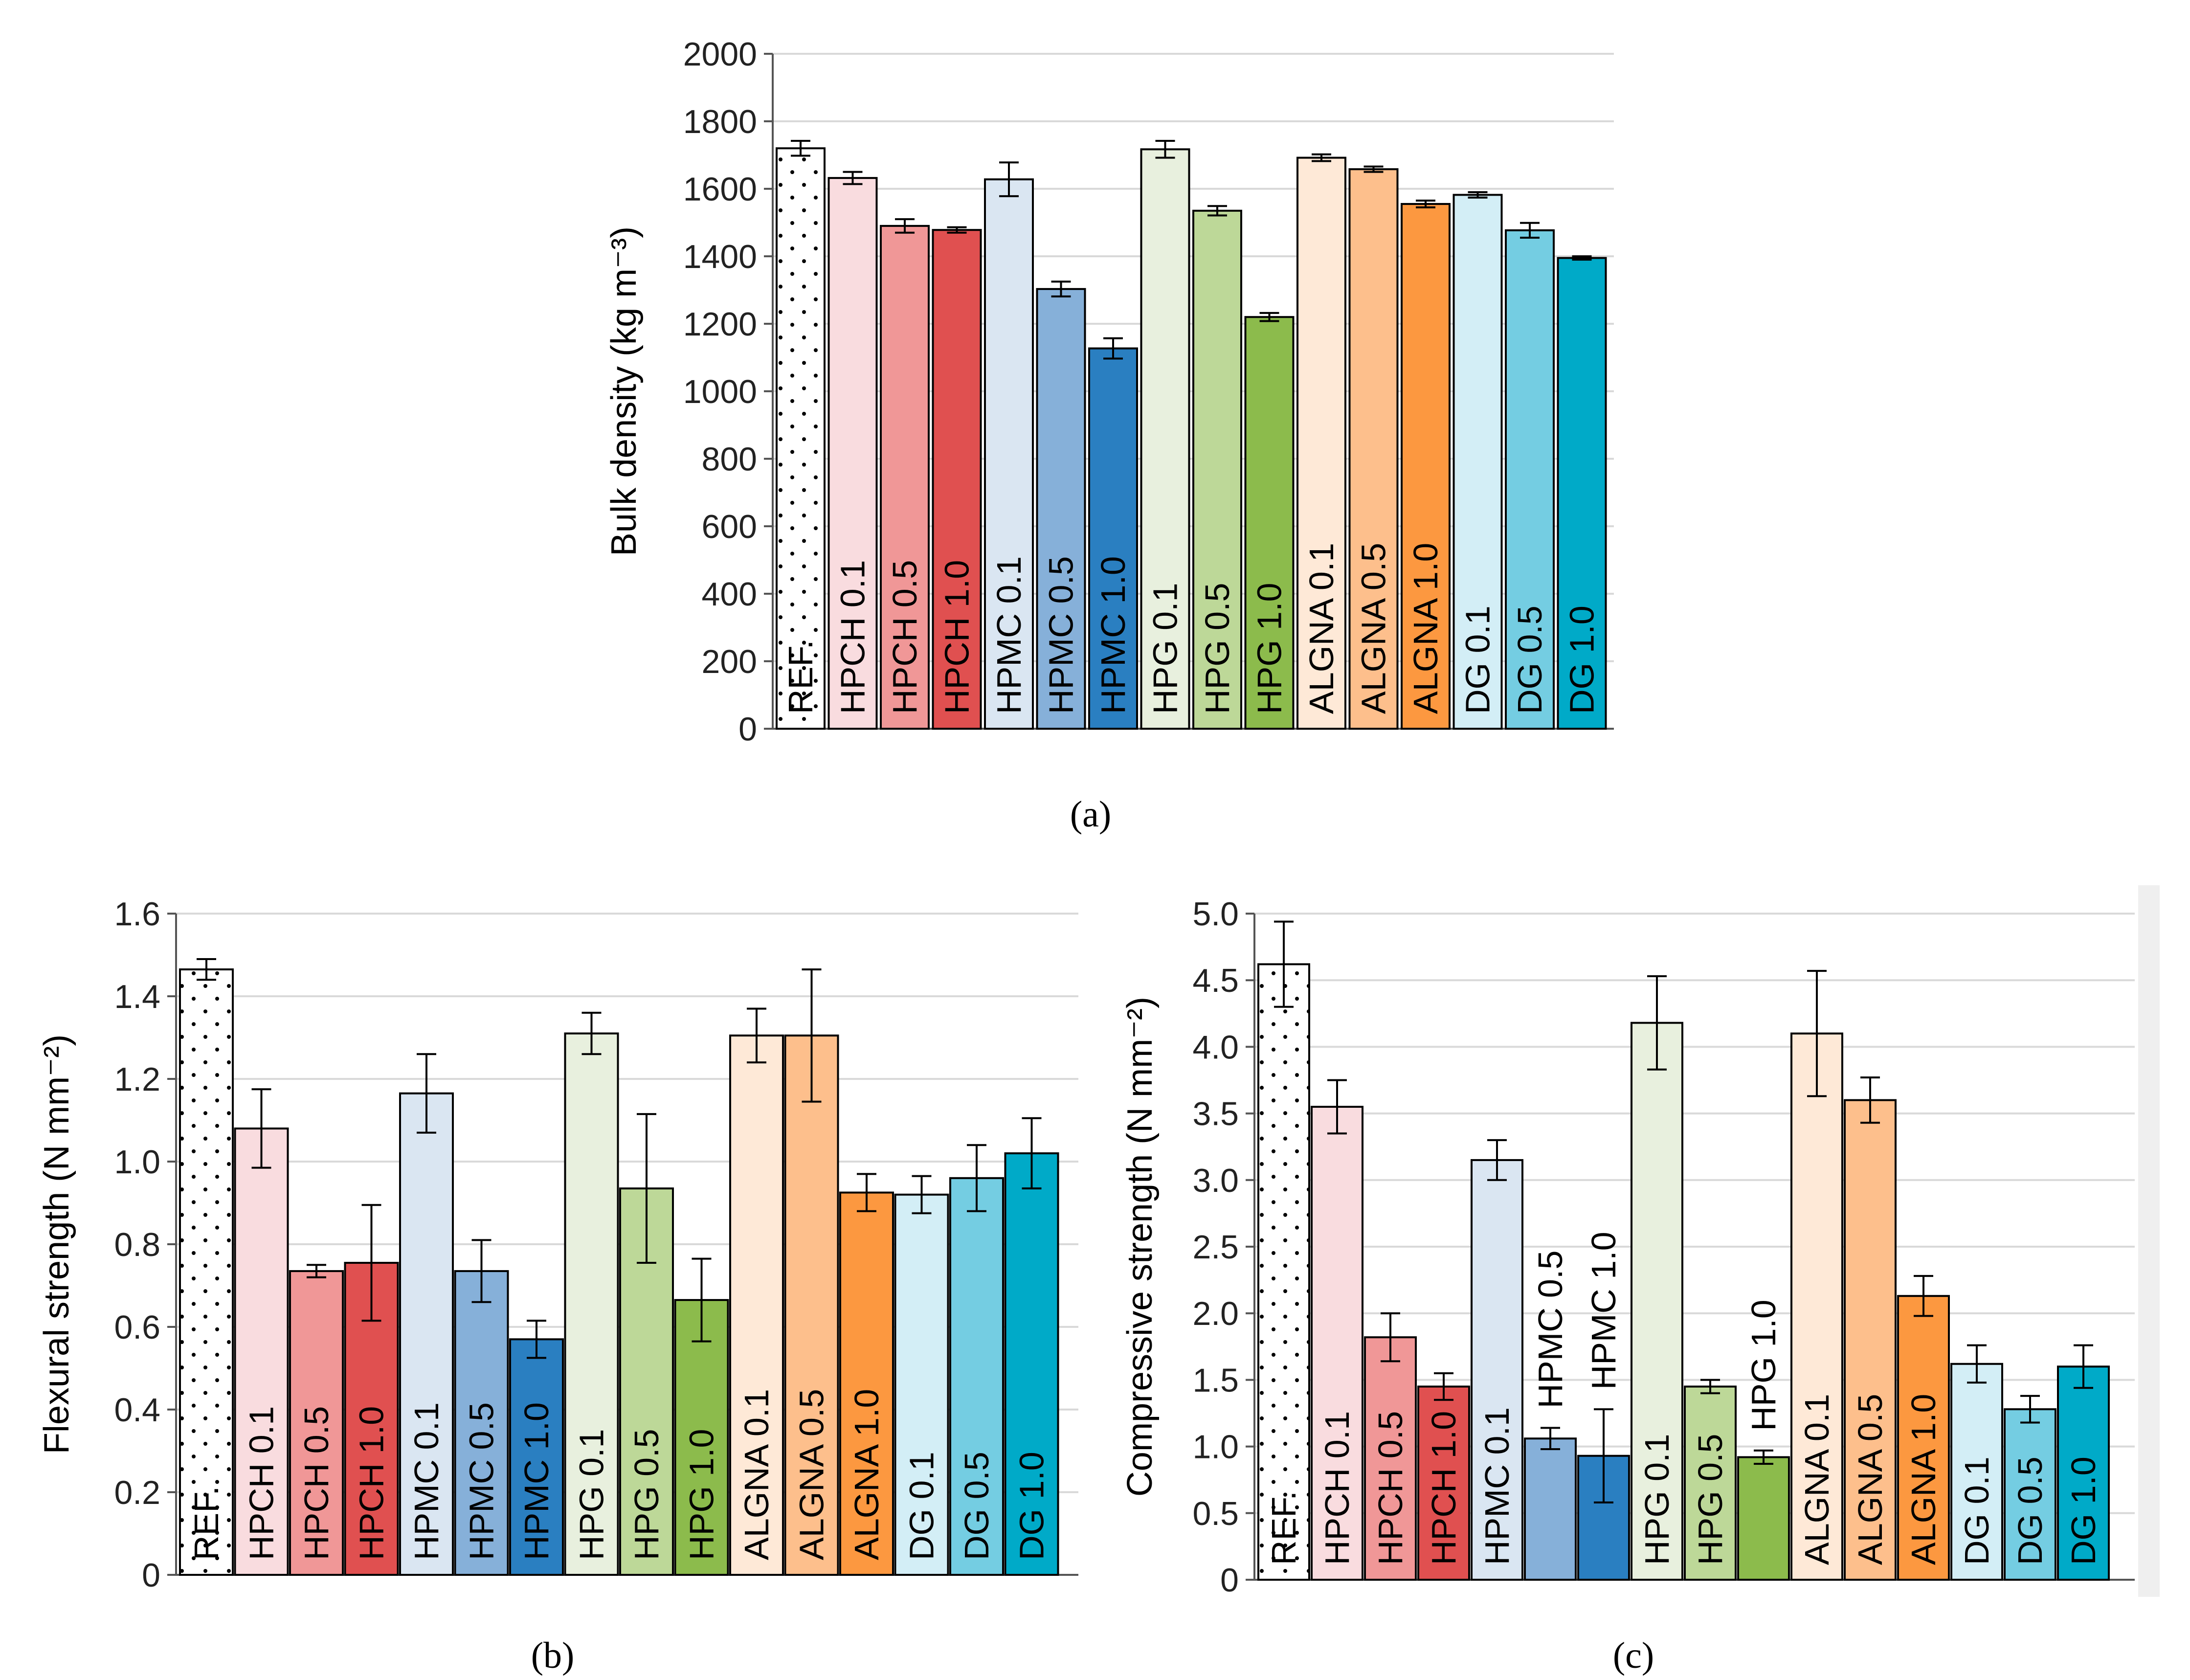  What do you see at coordinates (720, 54) in the screenshot?
I see `y-tick-label: 2000` at bounding box center [720, 54].